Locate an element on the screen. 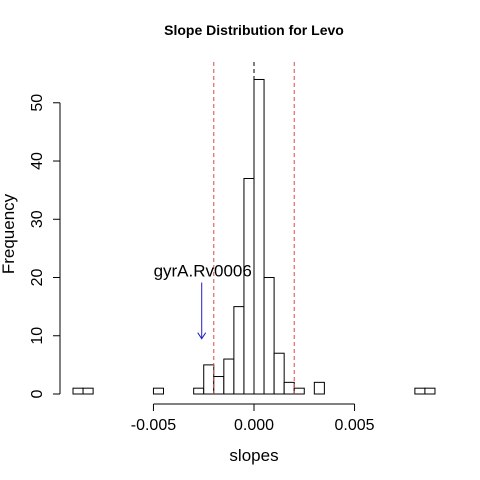 The image size is (480, 480). reference-lines is located at coordinates (254, 228).